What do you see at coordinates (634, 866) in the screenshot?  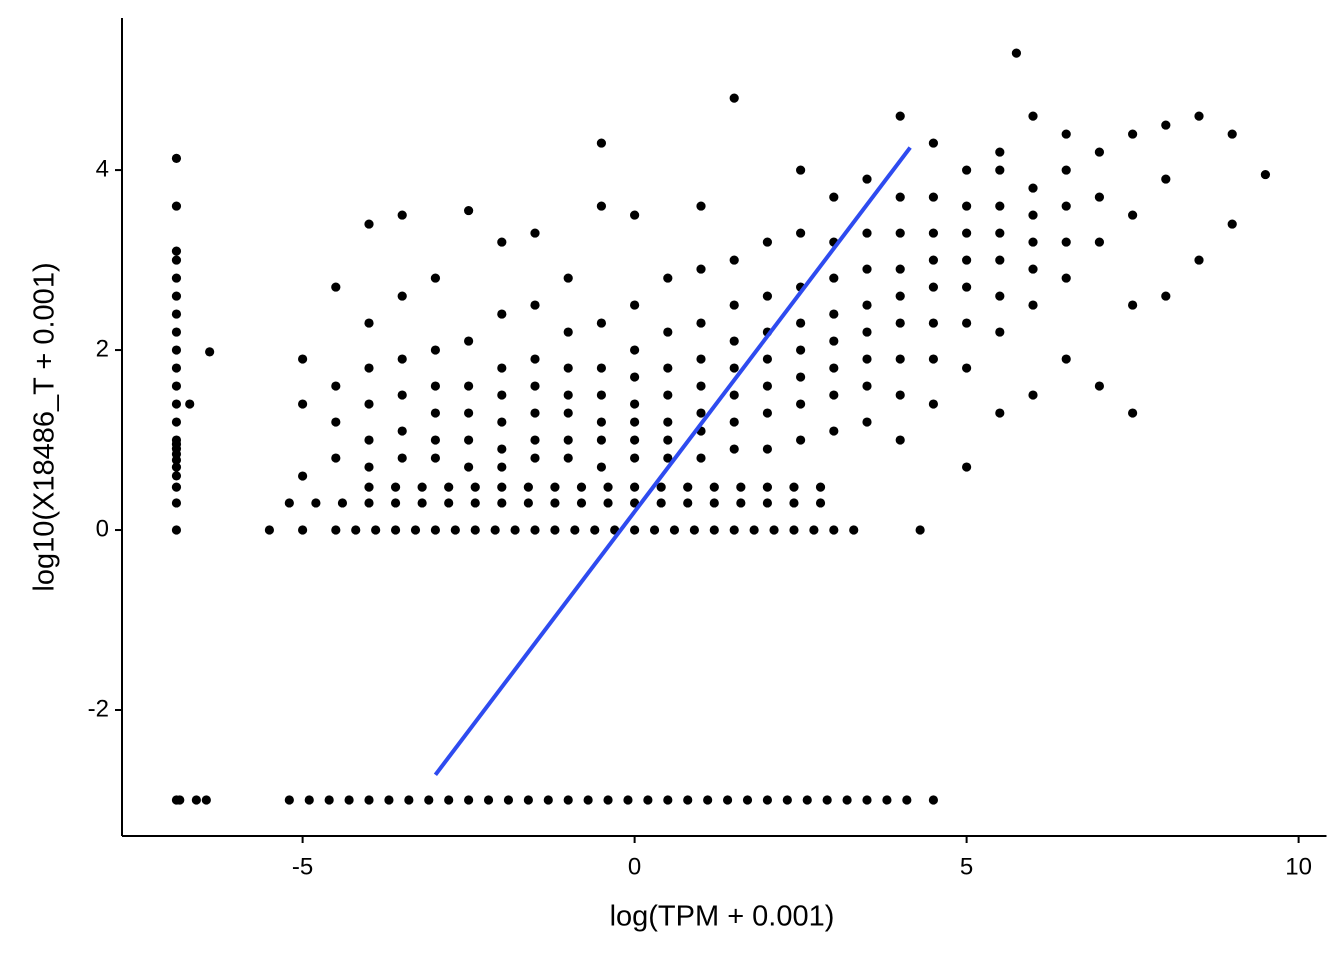 I see `x-tick-label: 0` at bounding box center [634, 866].